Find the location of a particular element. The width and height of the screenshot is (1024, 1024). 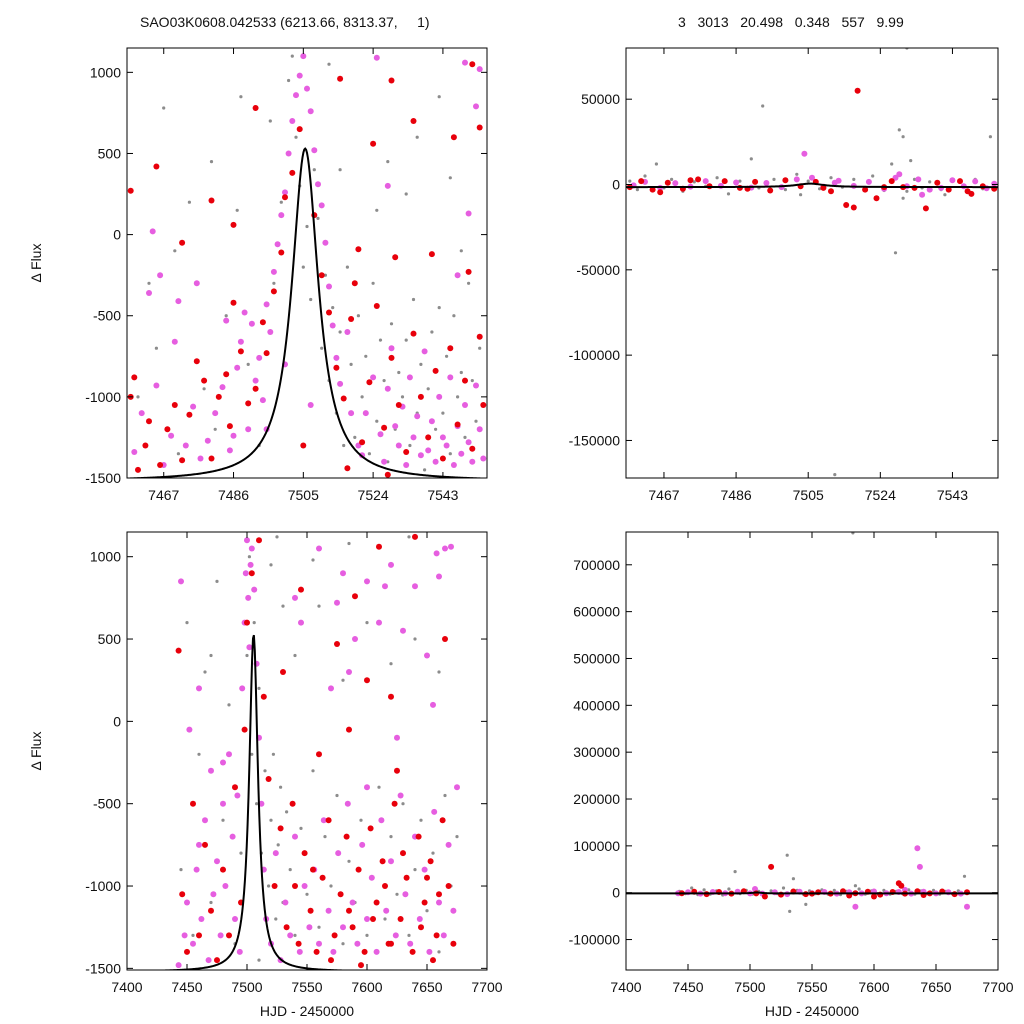

x-tick-label: 7550 is located at coordinates (306, 987).